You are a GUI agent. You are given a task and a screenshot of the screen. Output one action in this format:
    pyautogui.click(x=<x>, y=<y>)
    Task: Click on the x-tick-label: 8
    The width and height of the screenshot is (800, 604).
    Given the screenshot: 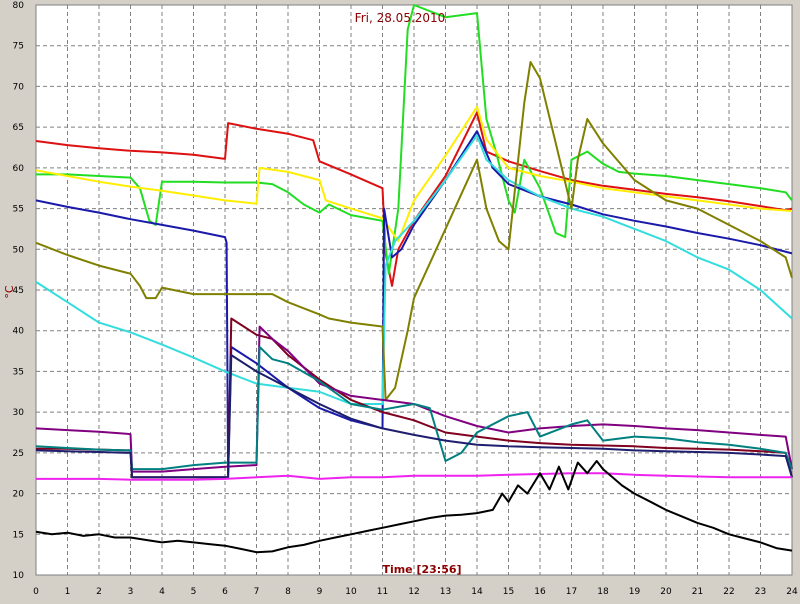 What is the action you would take?
    pyautogui.click(x=288, y=592)
    